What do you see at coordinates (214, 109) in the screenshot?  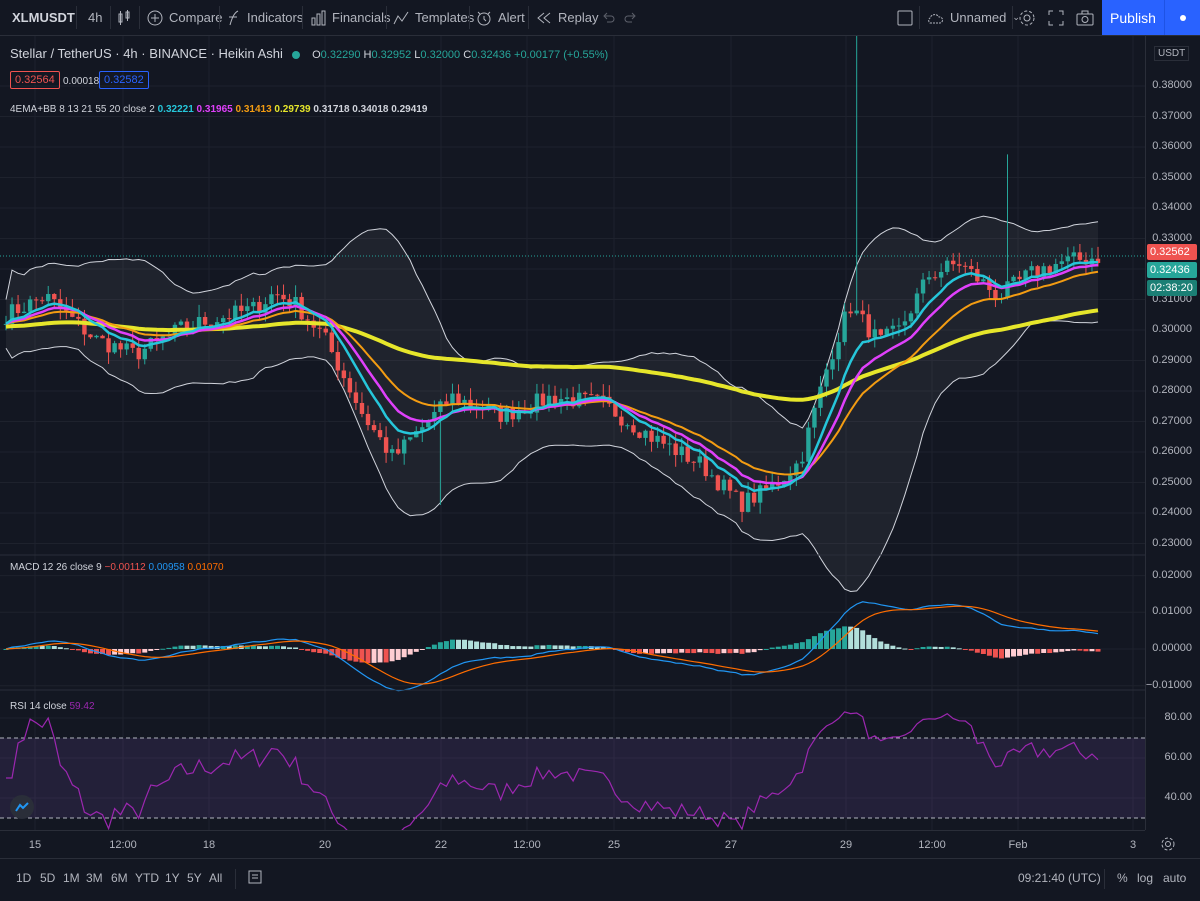 I see `ema-13-value: 0.31965` at bounding box center [214, 109].